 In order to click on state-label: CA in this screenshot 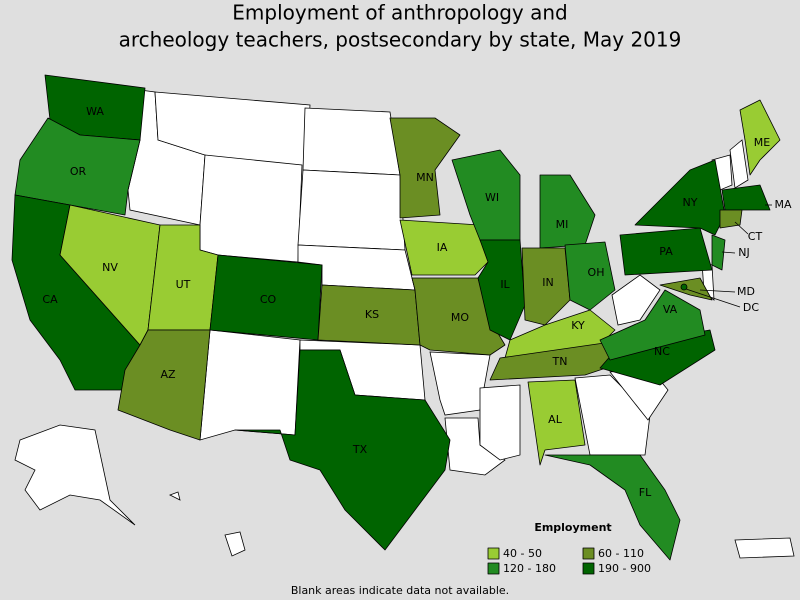, I will do `click(50, 299)`.